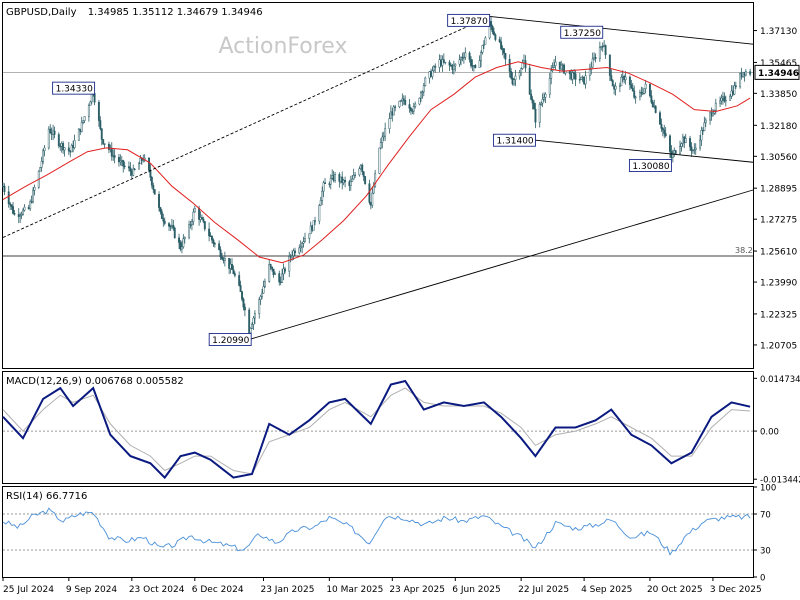 This screenshot has width=800, height=600. Describe the element at coordinates (778, 315) in the screenshot. I see `price-tick-label: 1.22325` at that location.